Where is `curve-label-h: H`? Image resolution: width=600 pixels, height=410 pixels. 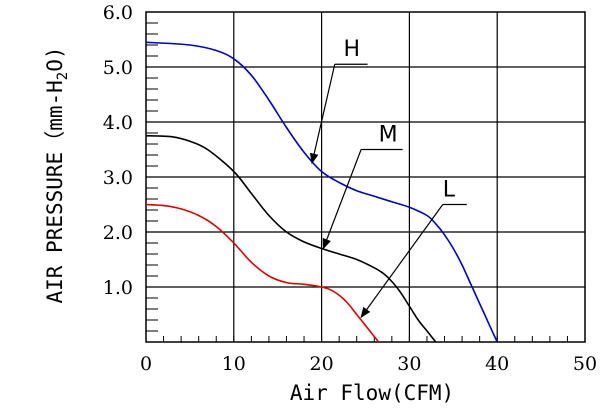
curve-label-h: H is located at coordinates (352, 49).